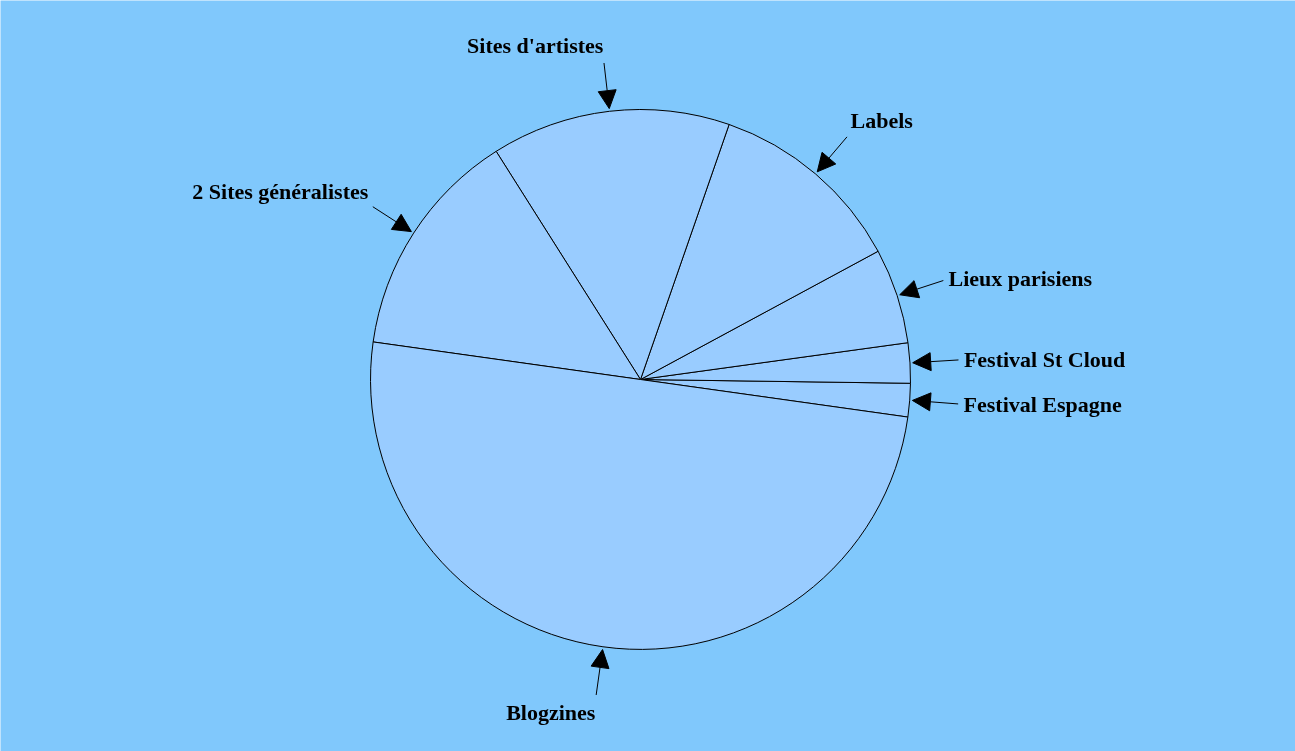  Describe the element at coordinates (1043, 404) in the screenshot. I see `slice-label: Festival Espagne` at that location.